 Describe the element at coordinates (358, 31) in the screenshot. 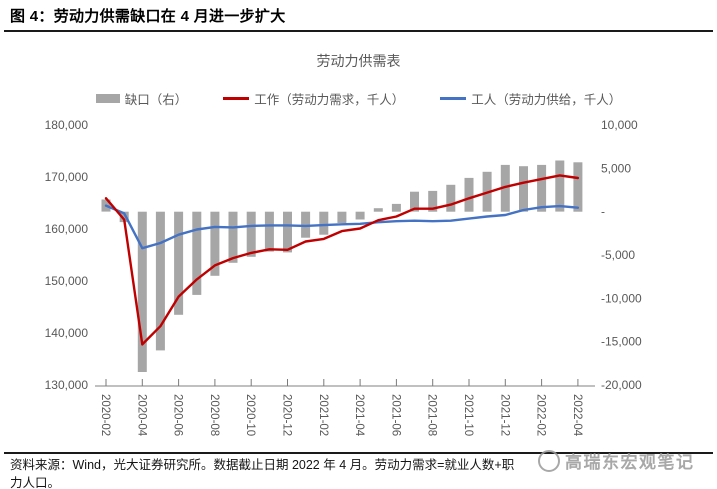

I see `header-divider` at that location.